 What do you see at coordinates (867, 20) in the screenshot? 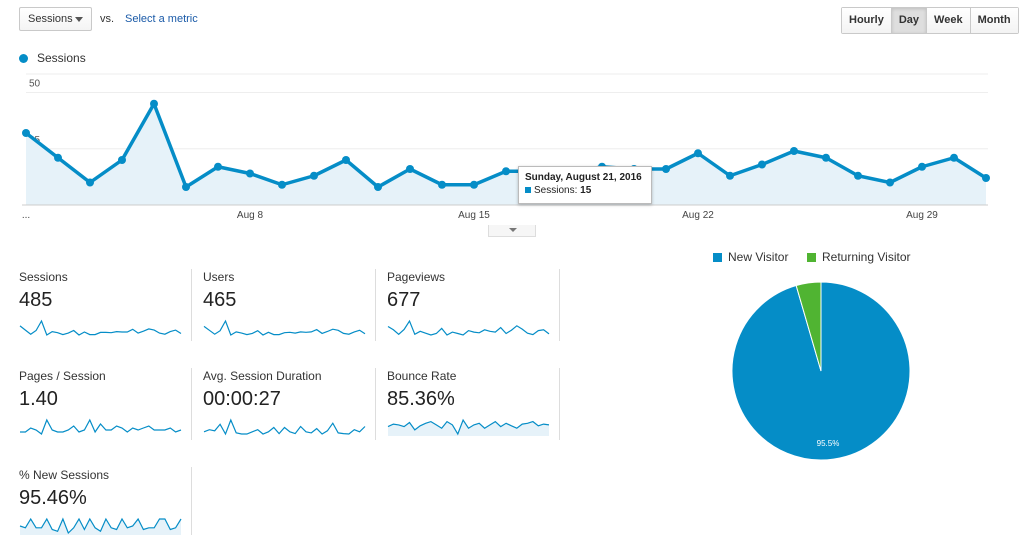
I see `granularity-hourly: Hourly` at bounding box center [867, 20].